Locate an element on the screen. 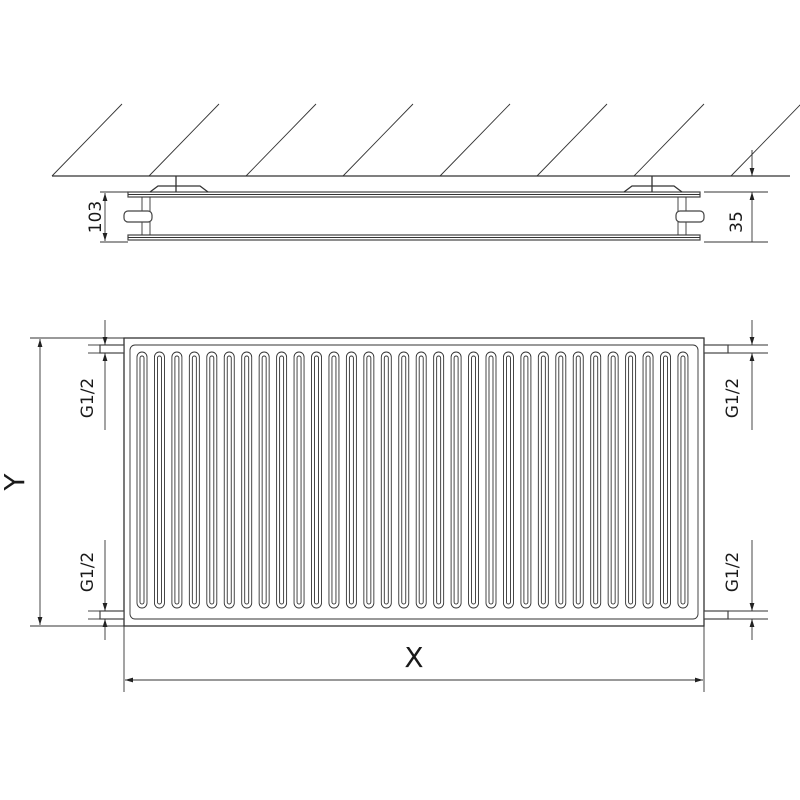  width-label: X is located at coordinates (413, 657).